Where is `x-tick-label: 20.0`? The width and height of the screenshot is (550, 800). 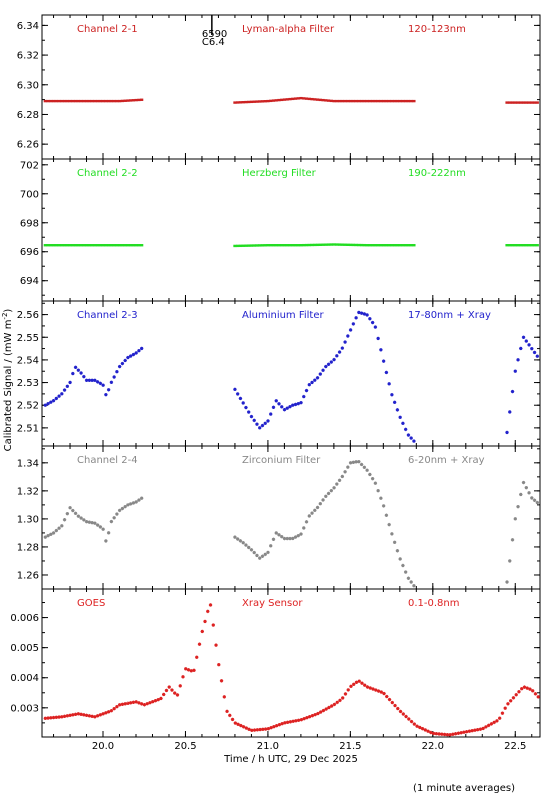 x-tick-label: 20.0 is located at coordinates (103, 746).